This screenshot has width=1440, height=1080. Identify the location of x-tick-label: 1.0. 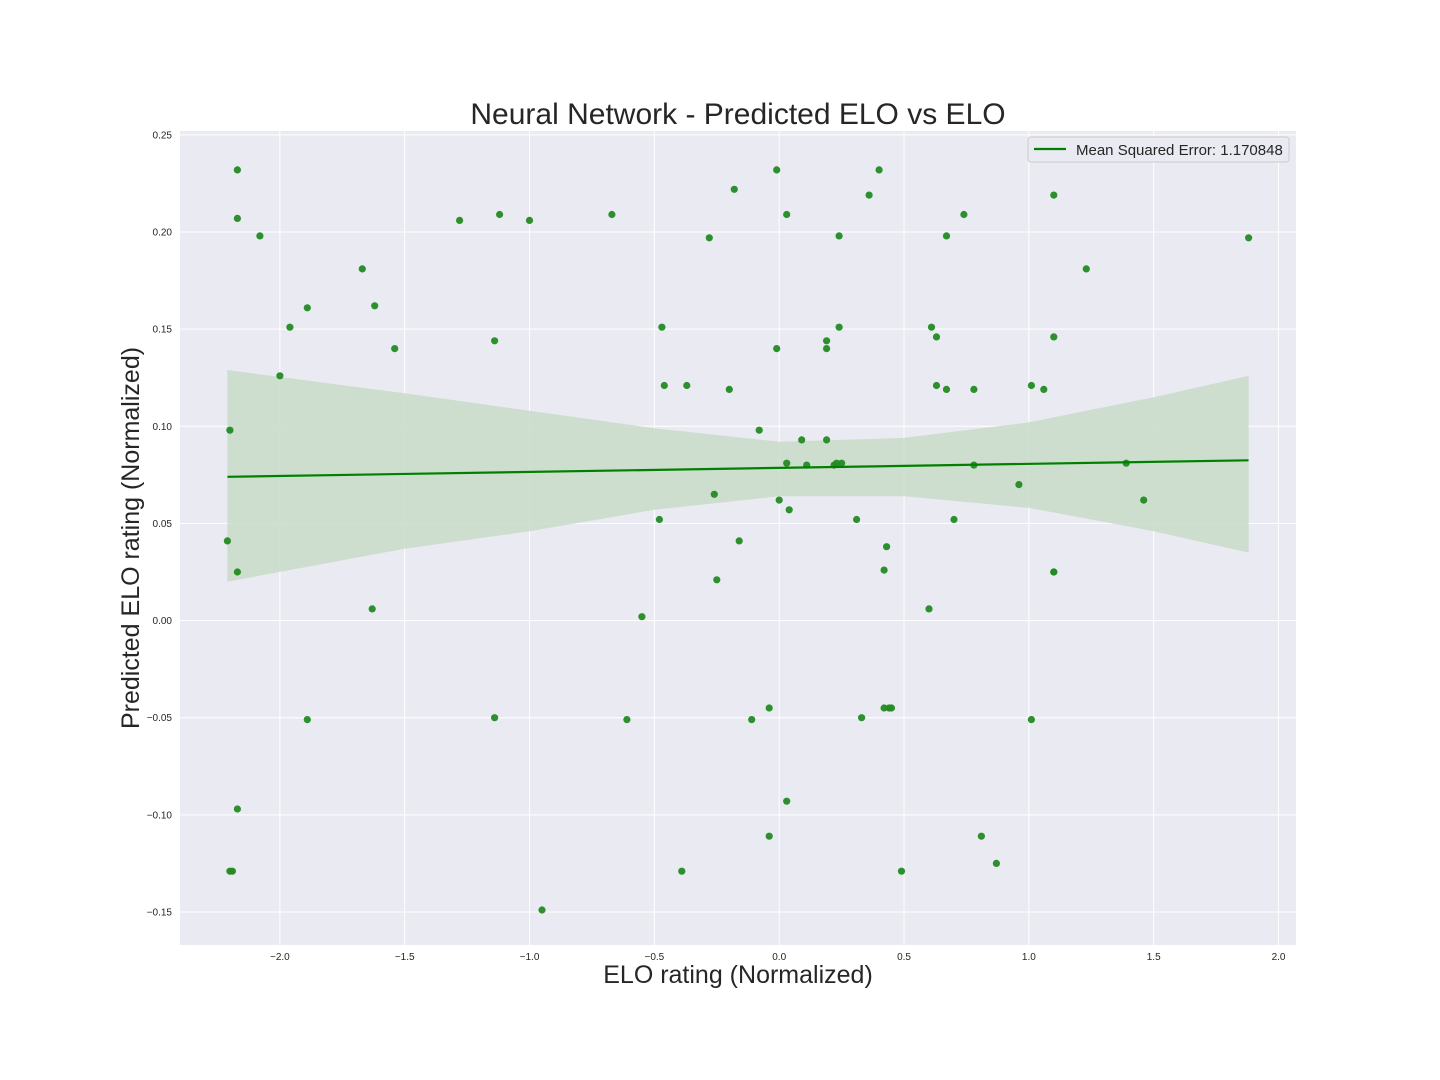
(1029, 957).